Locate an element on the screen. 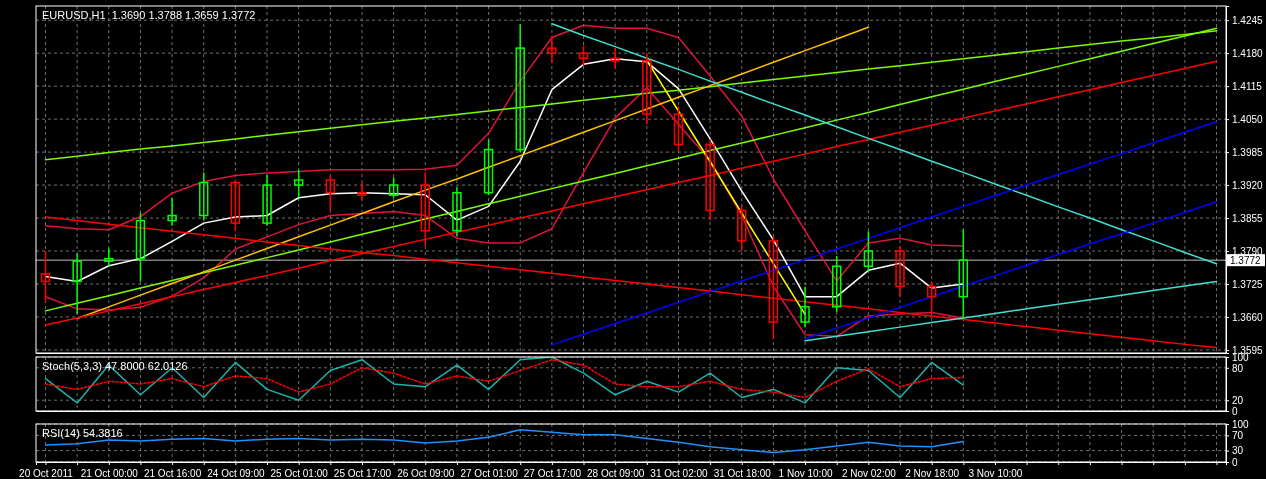  x-tick-label: 25 Oct 01:00 is located at coordinates (299, 473).